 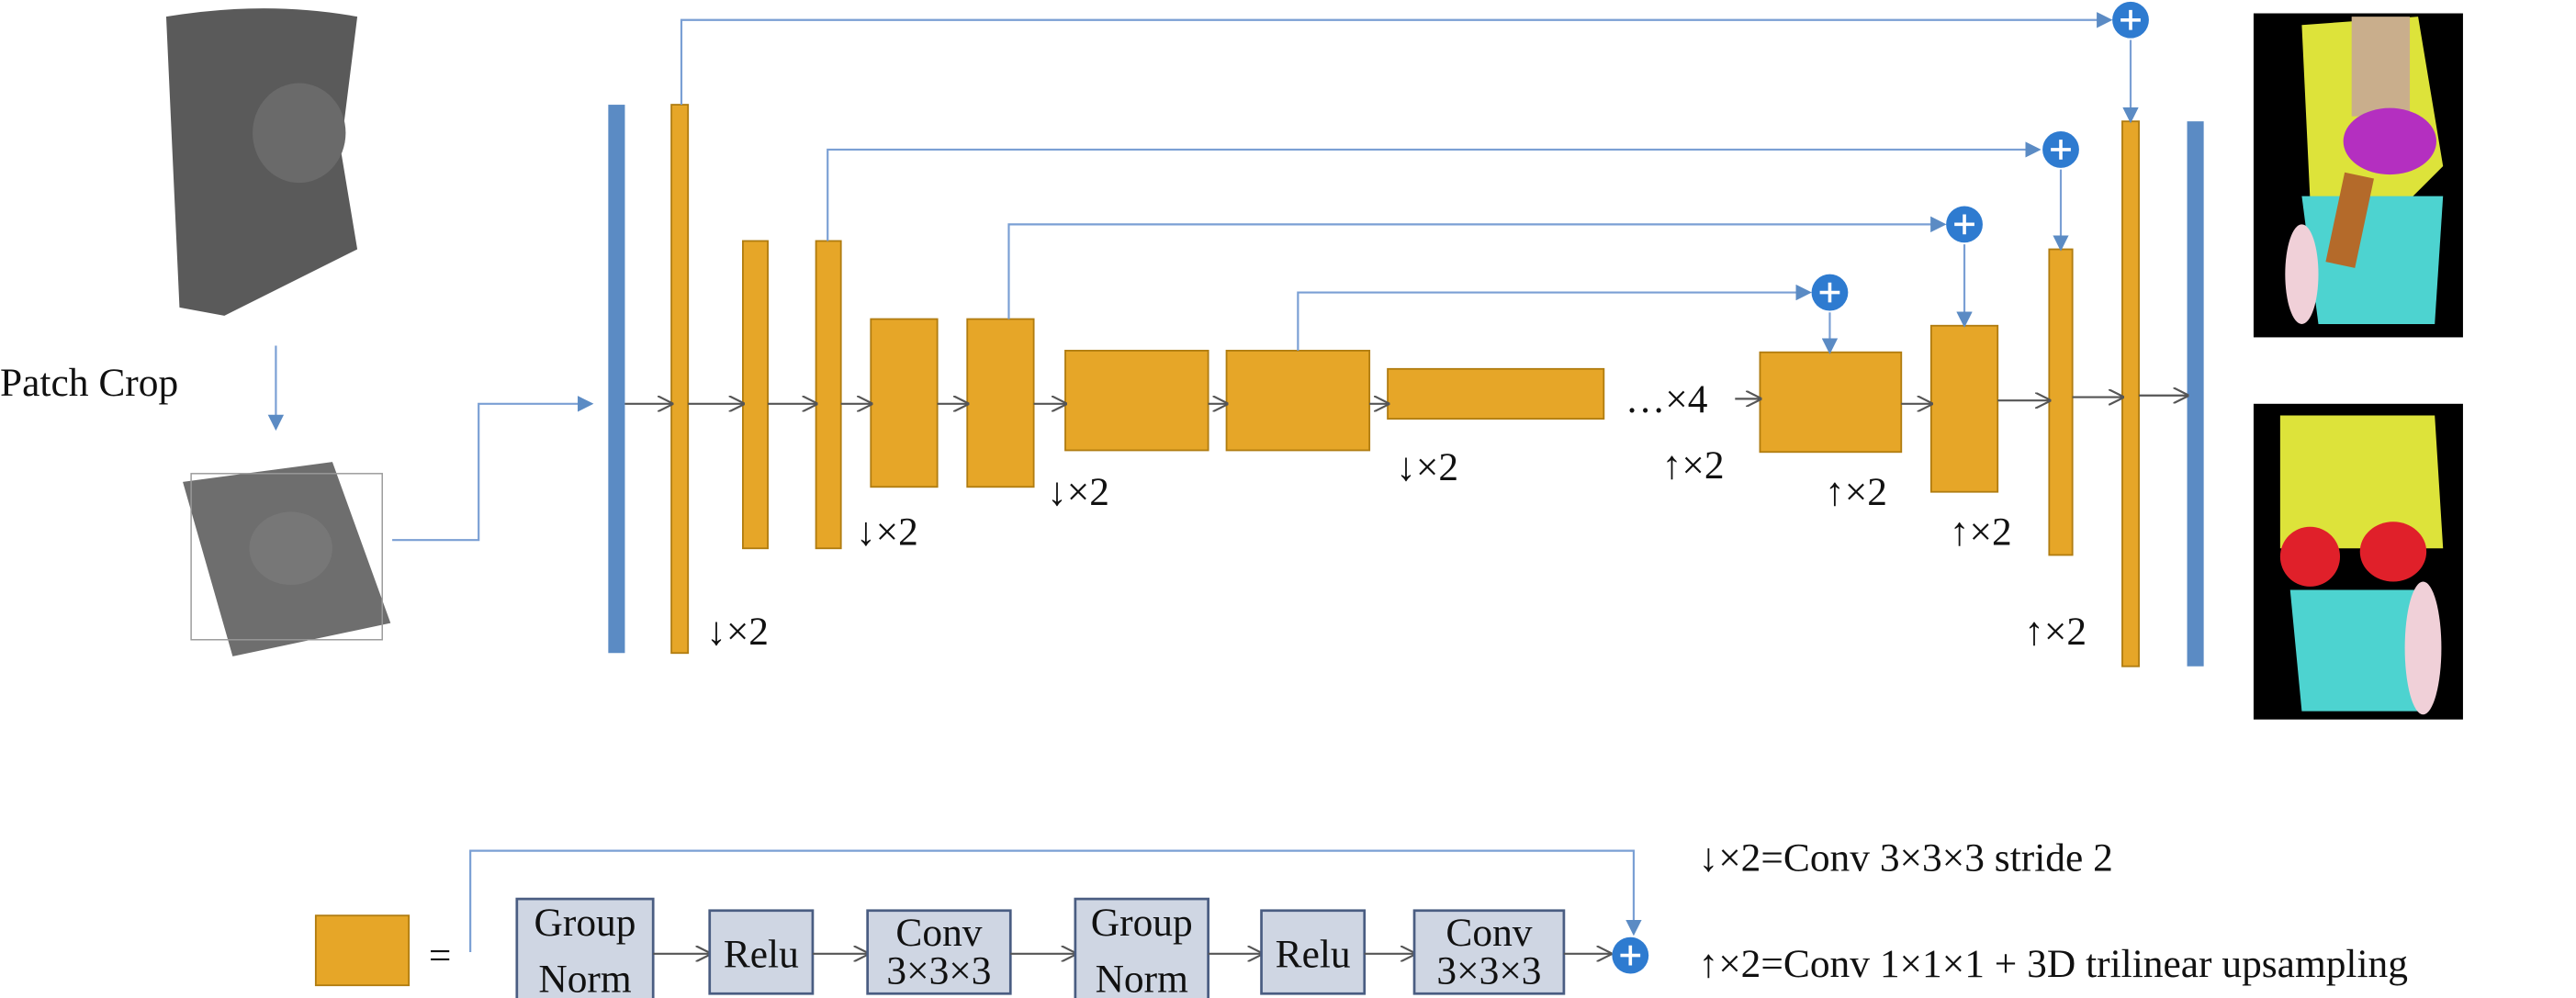 What do you see at coordinates (2053, 964) in the screenshot?
I see `definition: ↑×2=Conv 1×1×1 + 3D trilinear upsampling` at bounding box center [2053, 964].